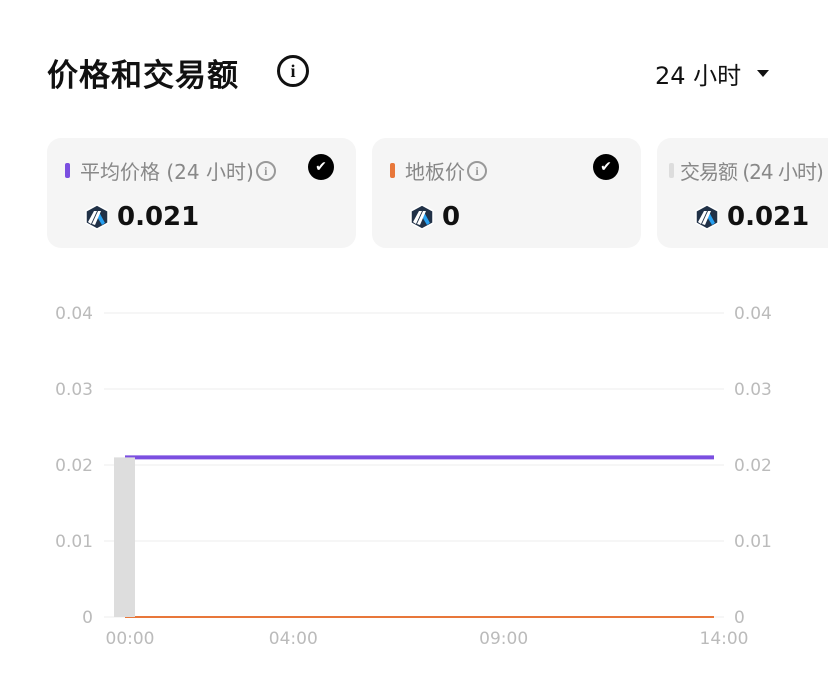 This screenshot has height=686, width=828. What do you see at coordinates (753, 314) in the screenshot?
I see `y-tick-label-right: 0.04` at bounding box center [753, 314].